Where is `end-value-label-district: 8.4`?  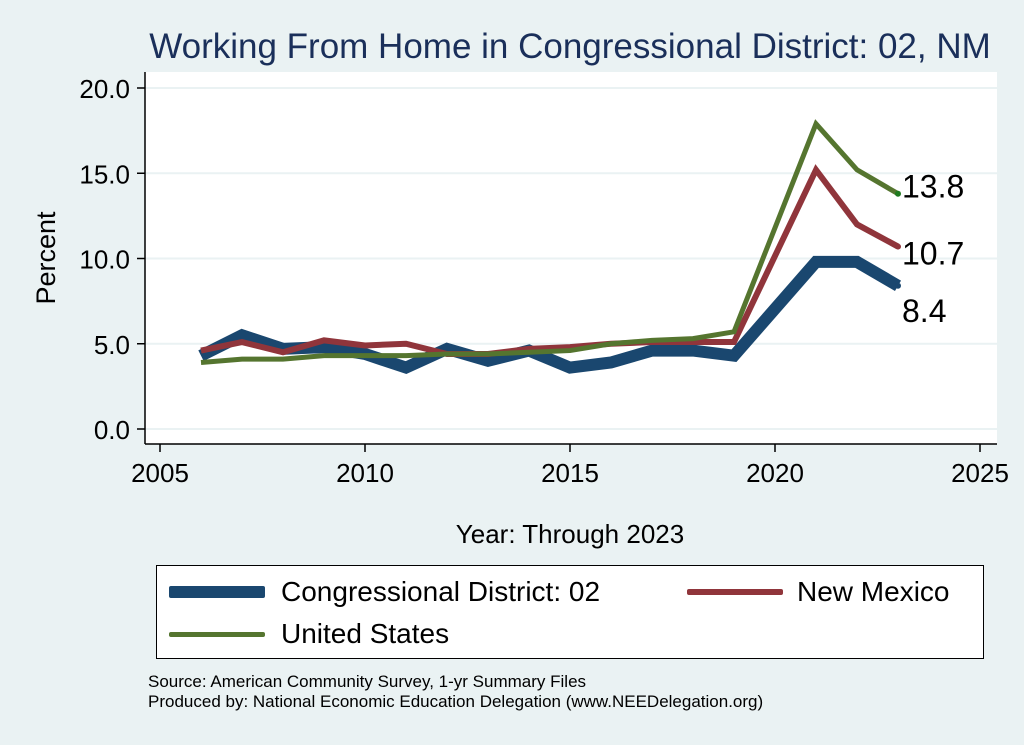
end-value-label-district: 8.4 is located at coordinates (924, 311).